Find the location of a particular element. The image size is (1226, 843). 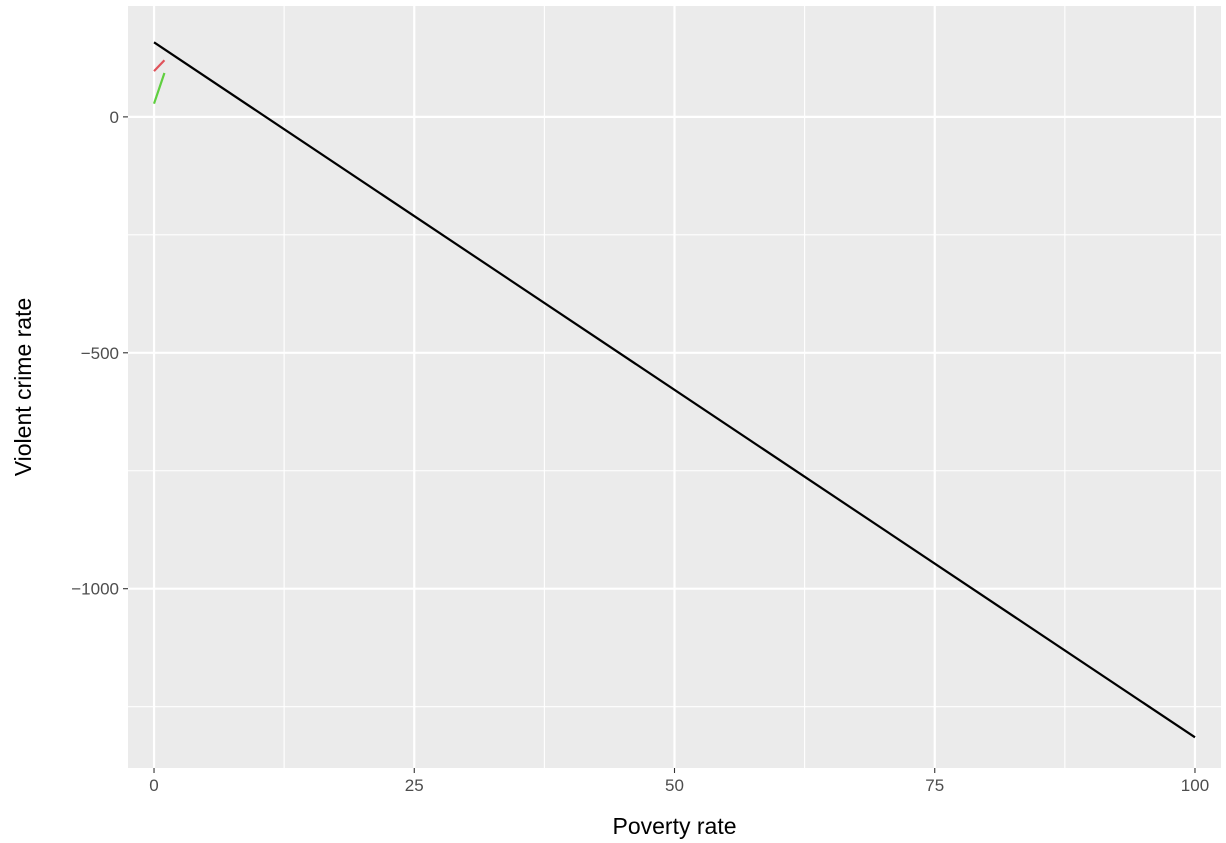

x-axis: 0 25 50 75 100 is located at coordinates (679, 781).